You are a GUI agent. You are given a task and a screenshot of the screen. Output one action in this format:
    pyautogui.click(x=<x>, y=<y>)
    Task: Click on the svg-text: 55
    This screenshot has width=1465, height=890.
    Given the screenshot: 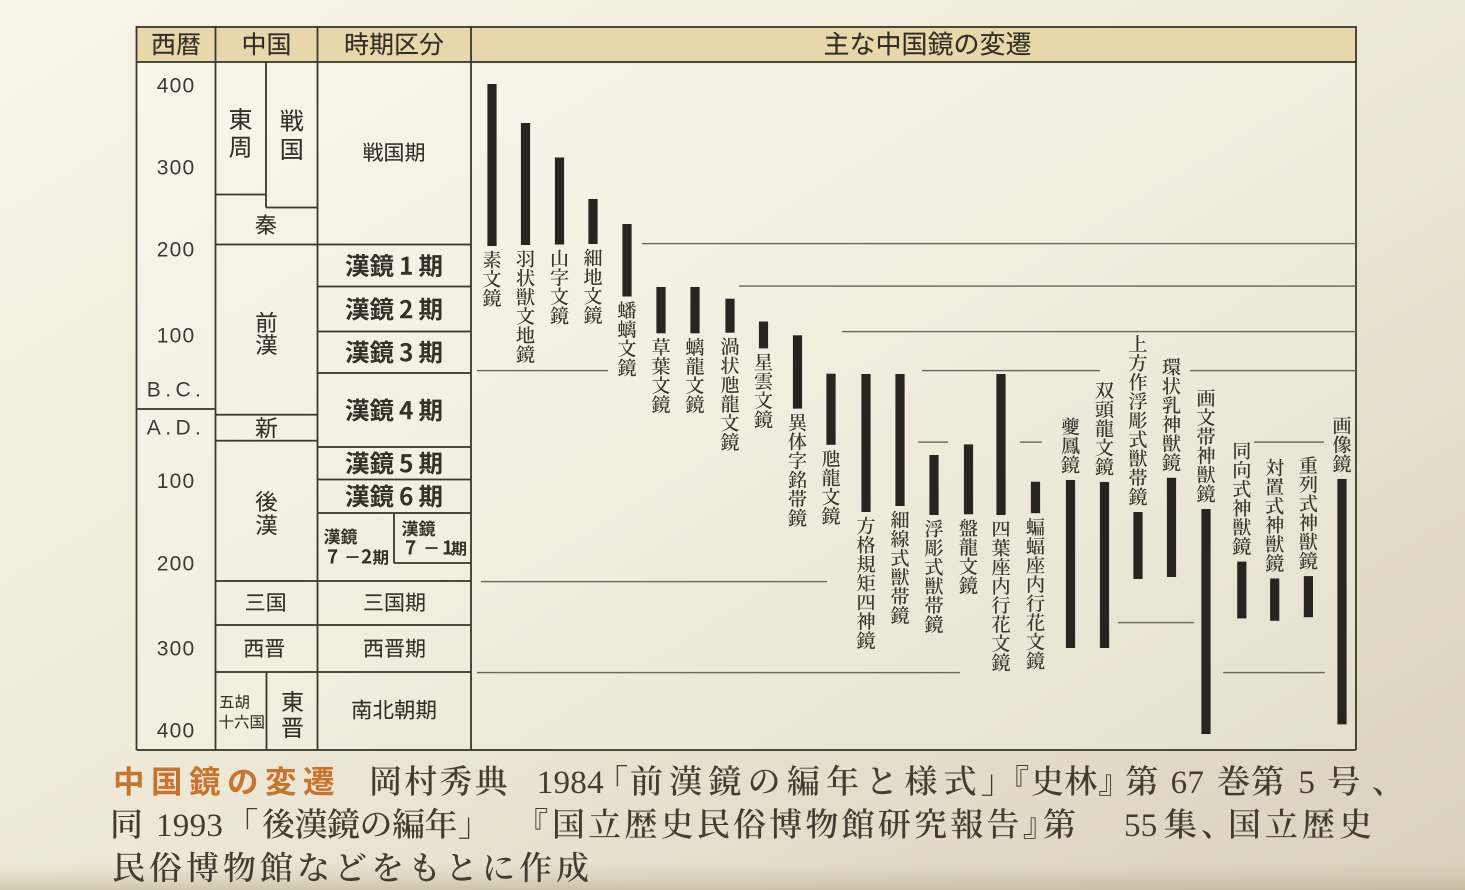 What is the action you would take?
    pyautogui.click(x=1141, y=826)
    